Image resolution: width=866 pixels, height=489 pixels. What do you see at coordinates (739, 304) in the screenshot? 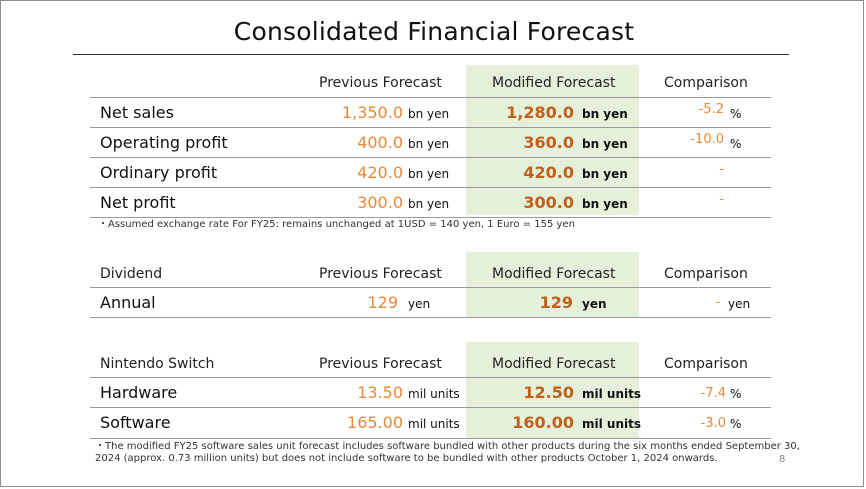
I see `comparison-unit: yen` at bounding box center [739, 304].